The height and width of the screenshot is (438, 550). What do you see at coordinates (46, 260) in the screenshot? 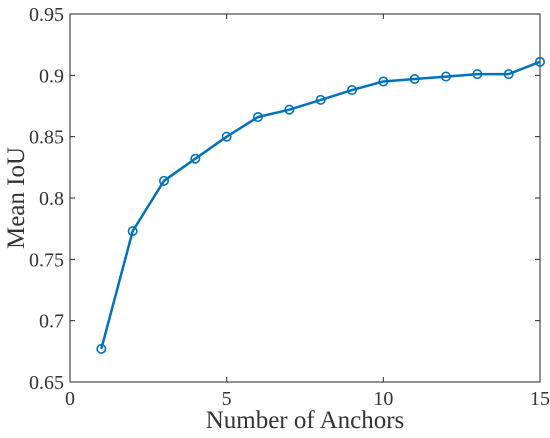
I see `y-tick-label: 0.75` at bounding box center [46, 260].